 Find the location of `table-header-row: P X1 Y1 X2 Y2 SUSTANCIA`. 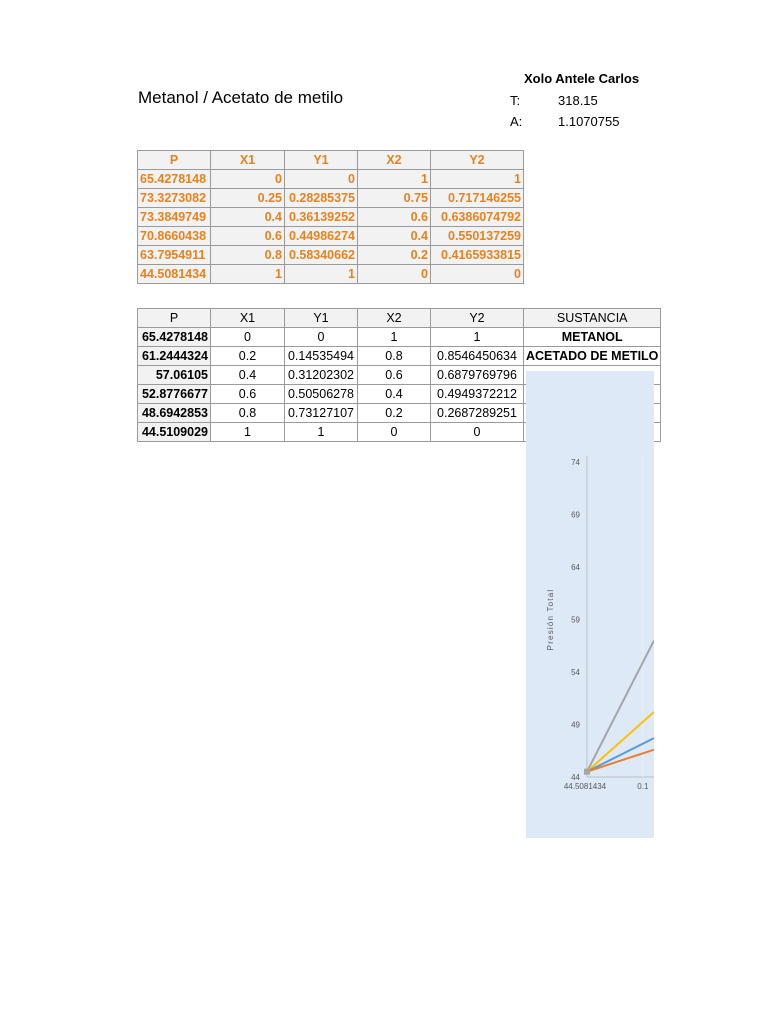

table-header-row: P X1 Y1 X2 Y2 SUSTANCIA is located at coordinates (399, 318).